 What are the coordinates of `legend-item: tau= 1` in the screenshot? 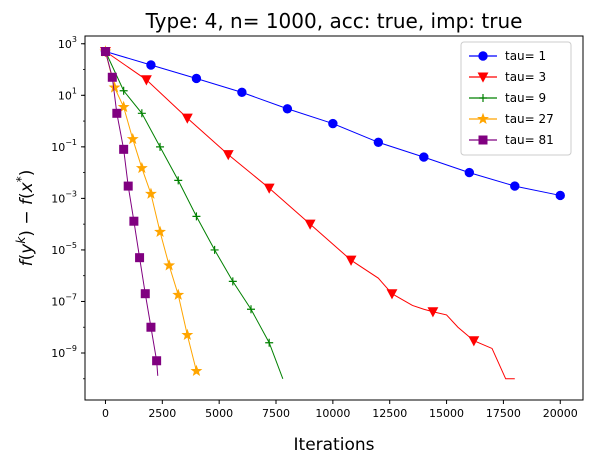 It's located at (507, 56).